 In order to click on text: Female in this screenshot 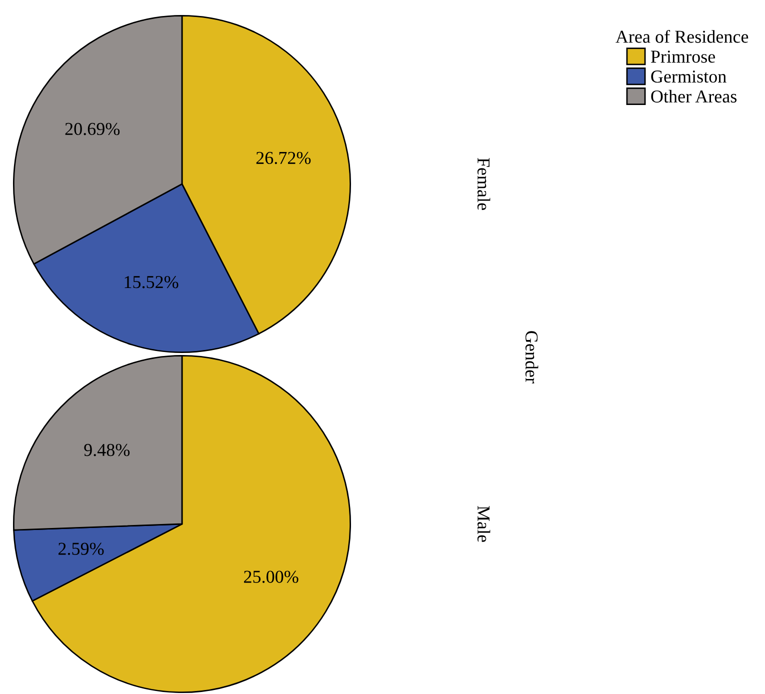, I will do `click(483, 184)`.